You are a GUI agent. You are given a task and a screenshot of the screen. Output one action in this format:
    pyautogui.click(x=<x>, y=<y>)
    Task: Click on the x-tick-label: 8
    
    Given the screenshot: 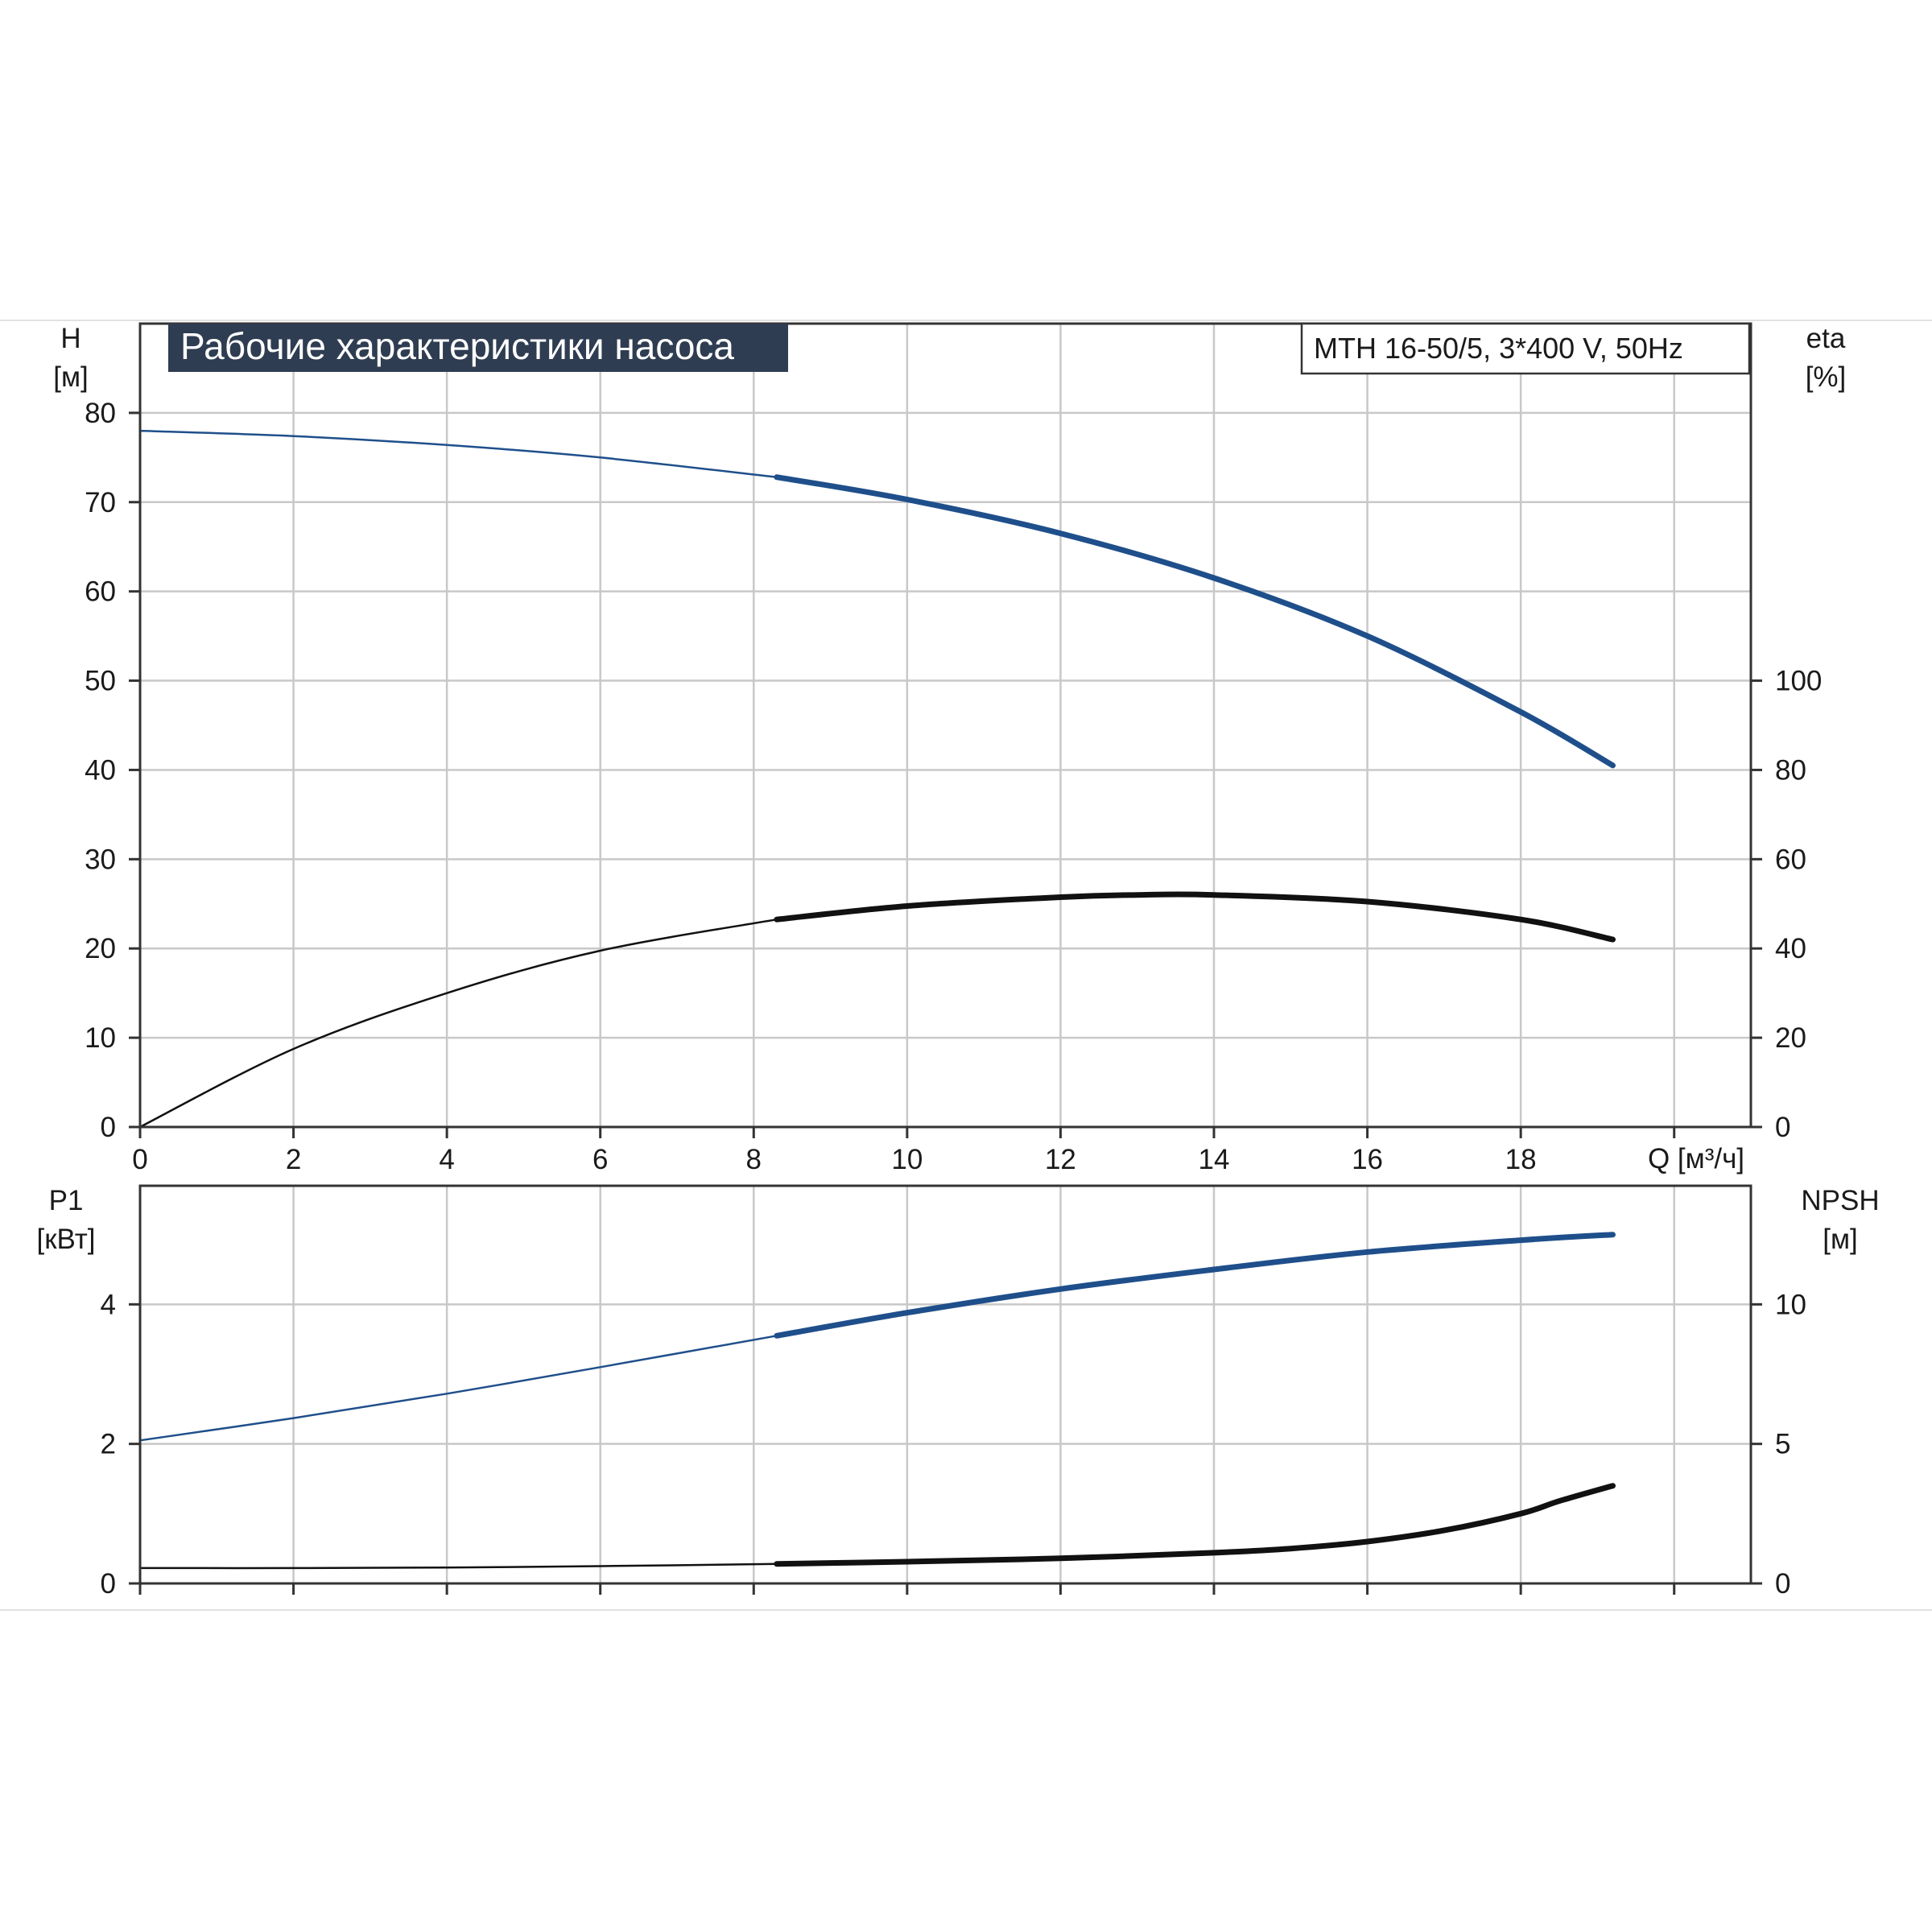 What is the action you would take?
    pyautogui.click(x=754, y=1159)
    